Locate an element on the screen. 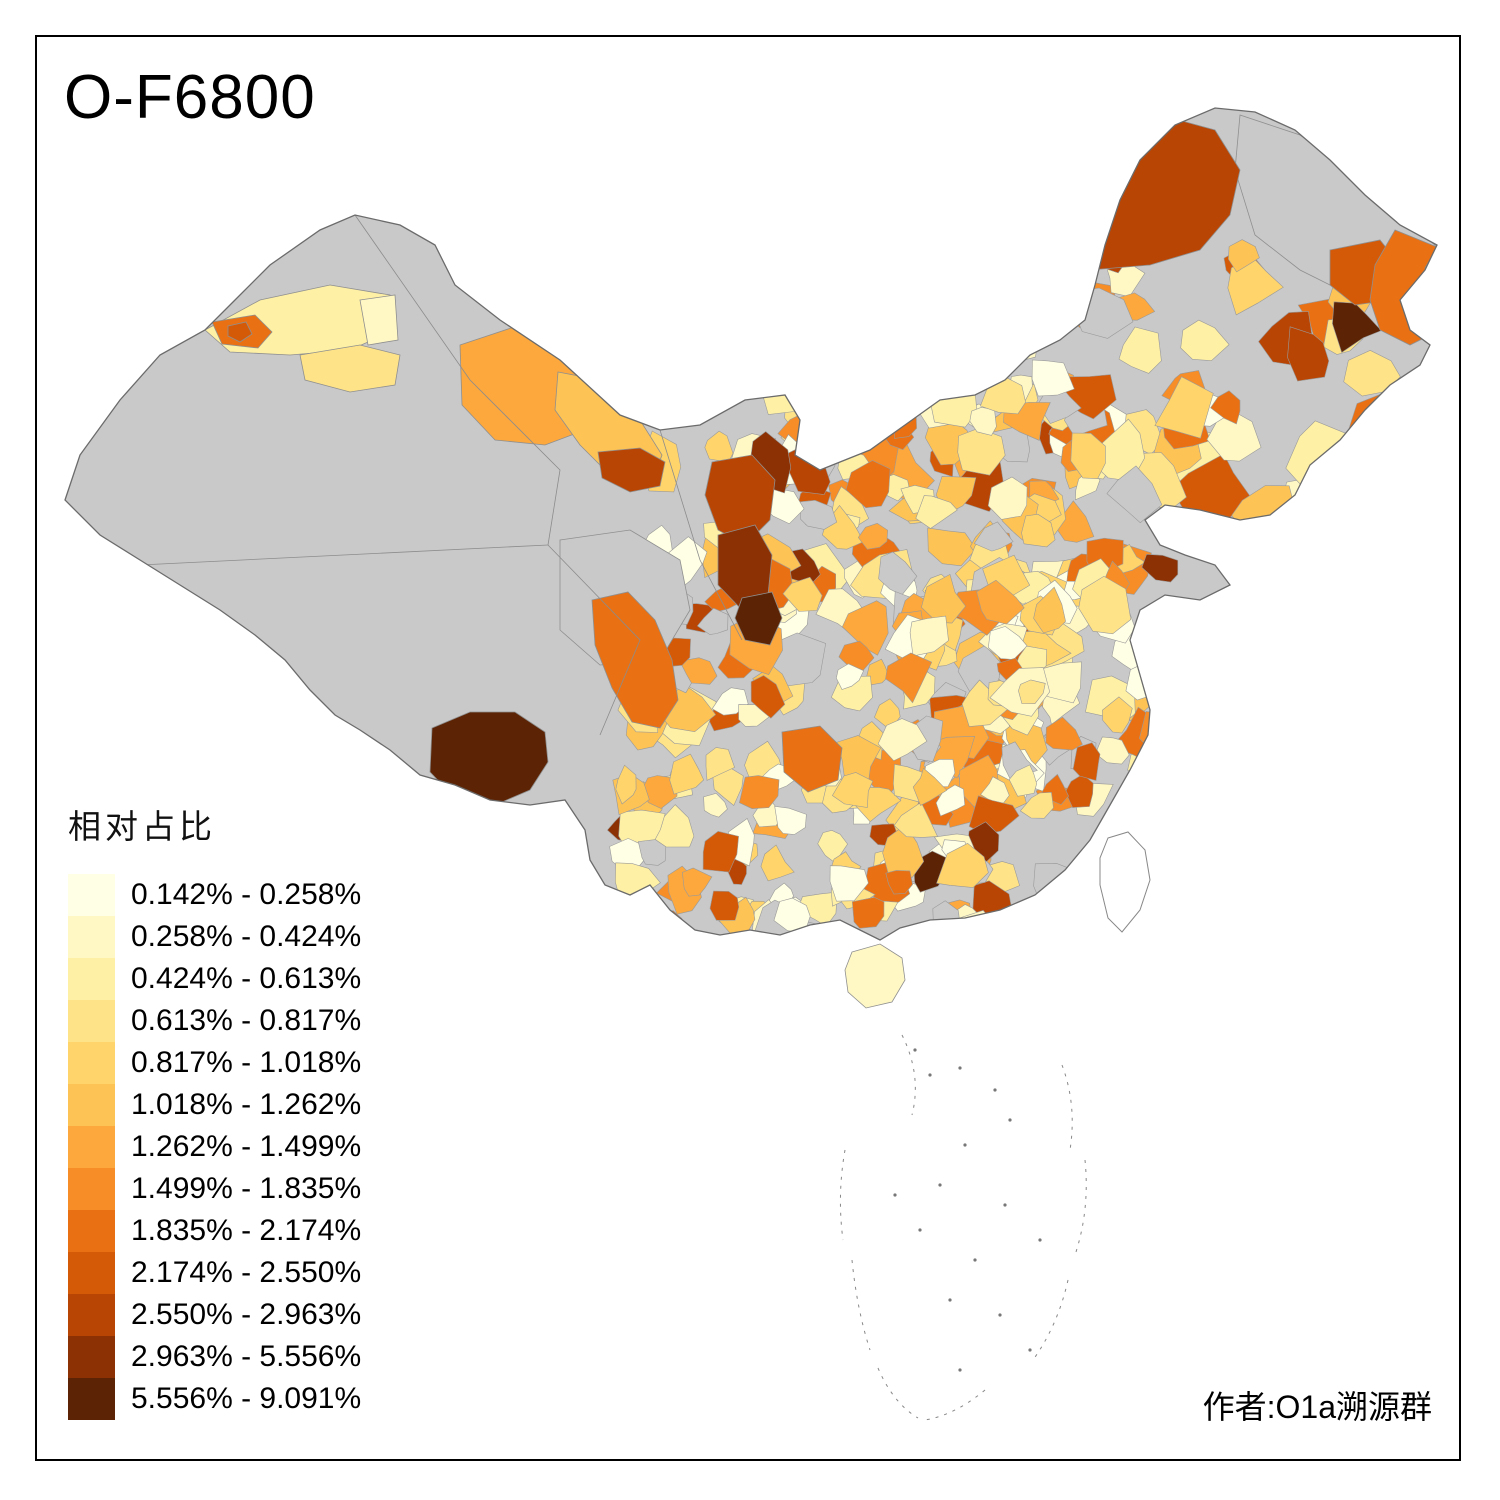 The image size is (1500, 1500). legend-item: 0.817% - 1.018% is located at coordinates (214, 1063).